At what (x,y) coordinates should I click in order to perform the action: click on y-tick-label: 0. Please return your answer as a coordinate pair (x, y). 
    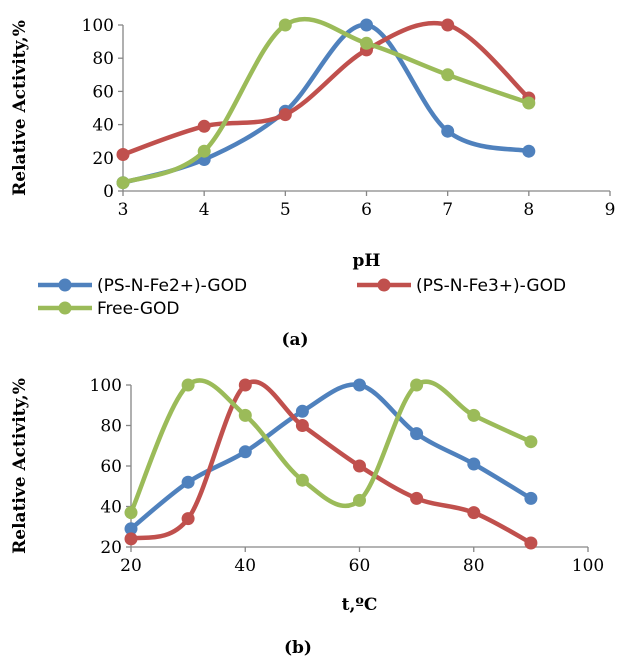
    Looking at the image, I should click on (108, 192).